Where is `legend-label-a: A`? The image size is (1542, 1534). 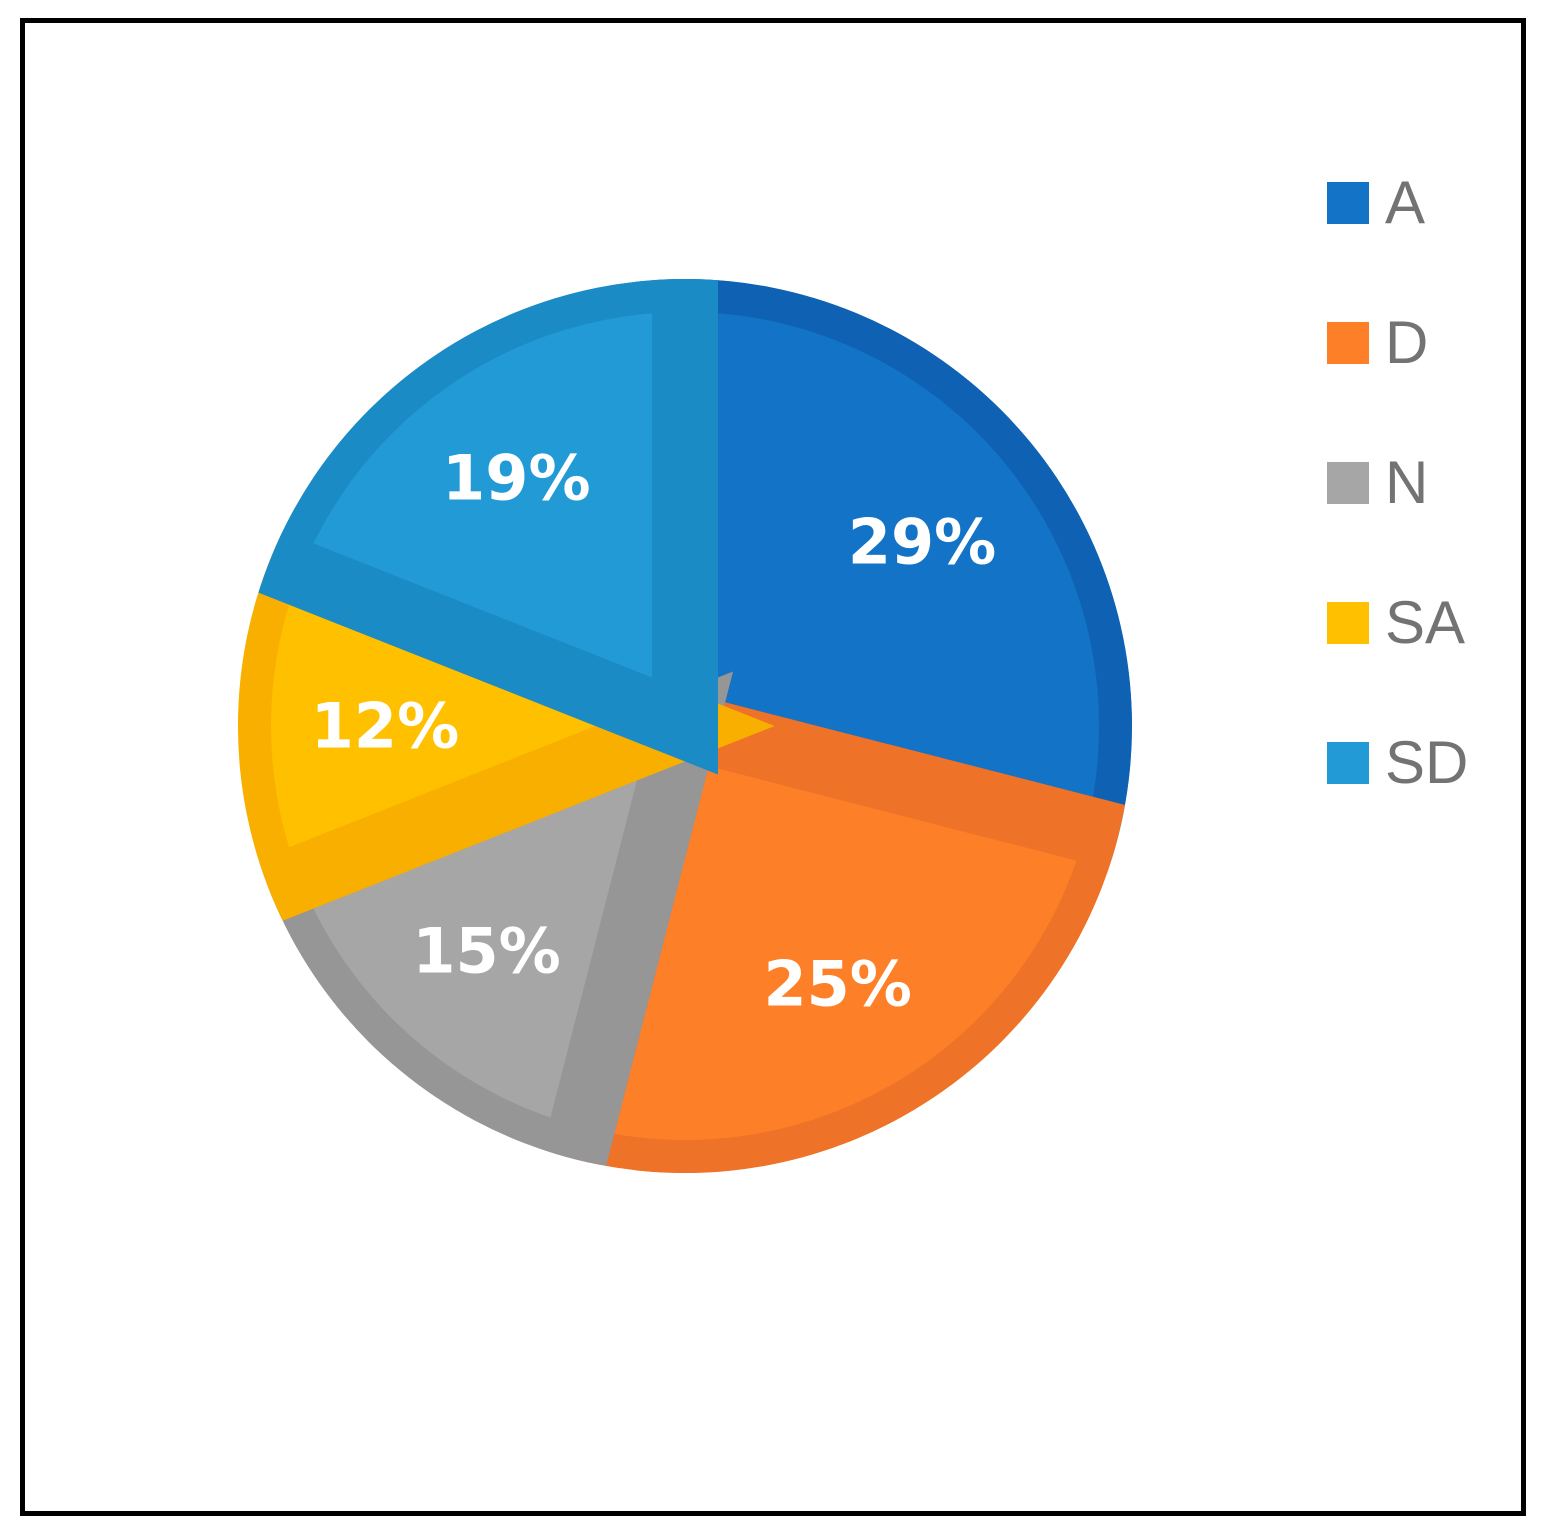 legend-label-a: A is located at coordinates (1405, 202).